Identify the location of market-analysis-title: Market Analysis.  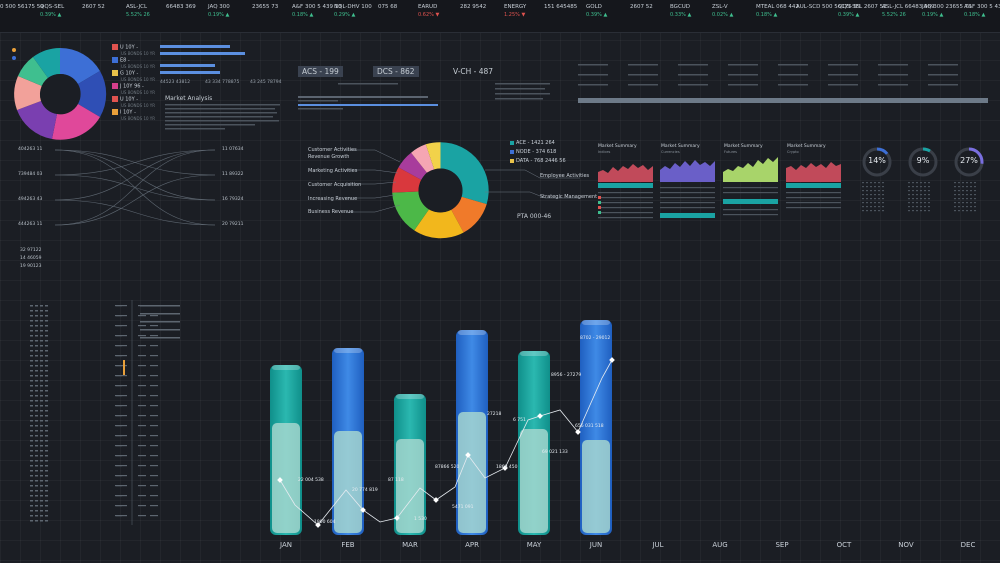
(189, 98).